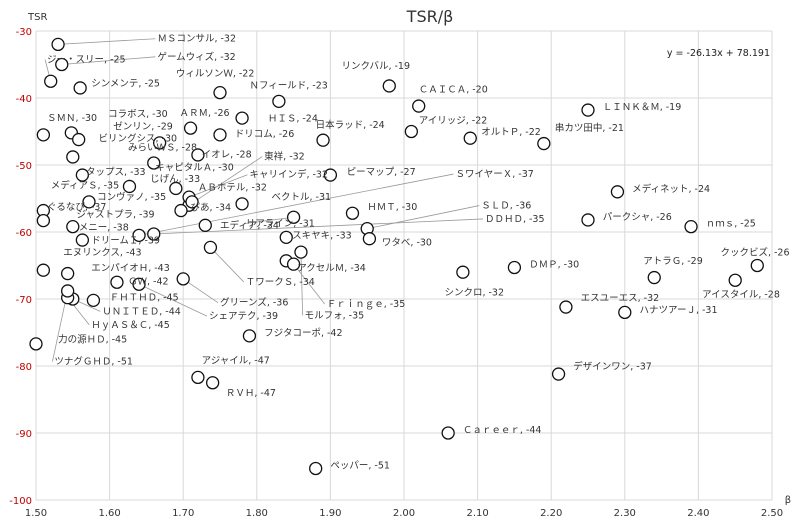 The image size is (800, 526). I want to click on data-label: ゲームウィズ, -32, so click(196, 57).